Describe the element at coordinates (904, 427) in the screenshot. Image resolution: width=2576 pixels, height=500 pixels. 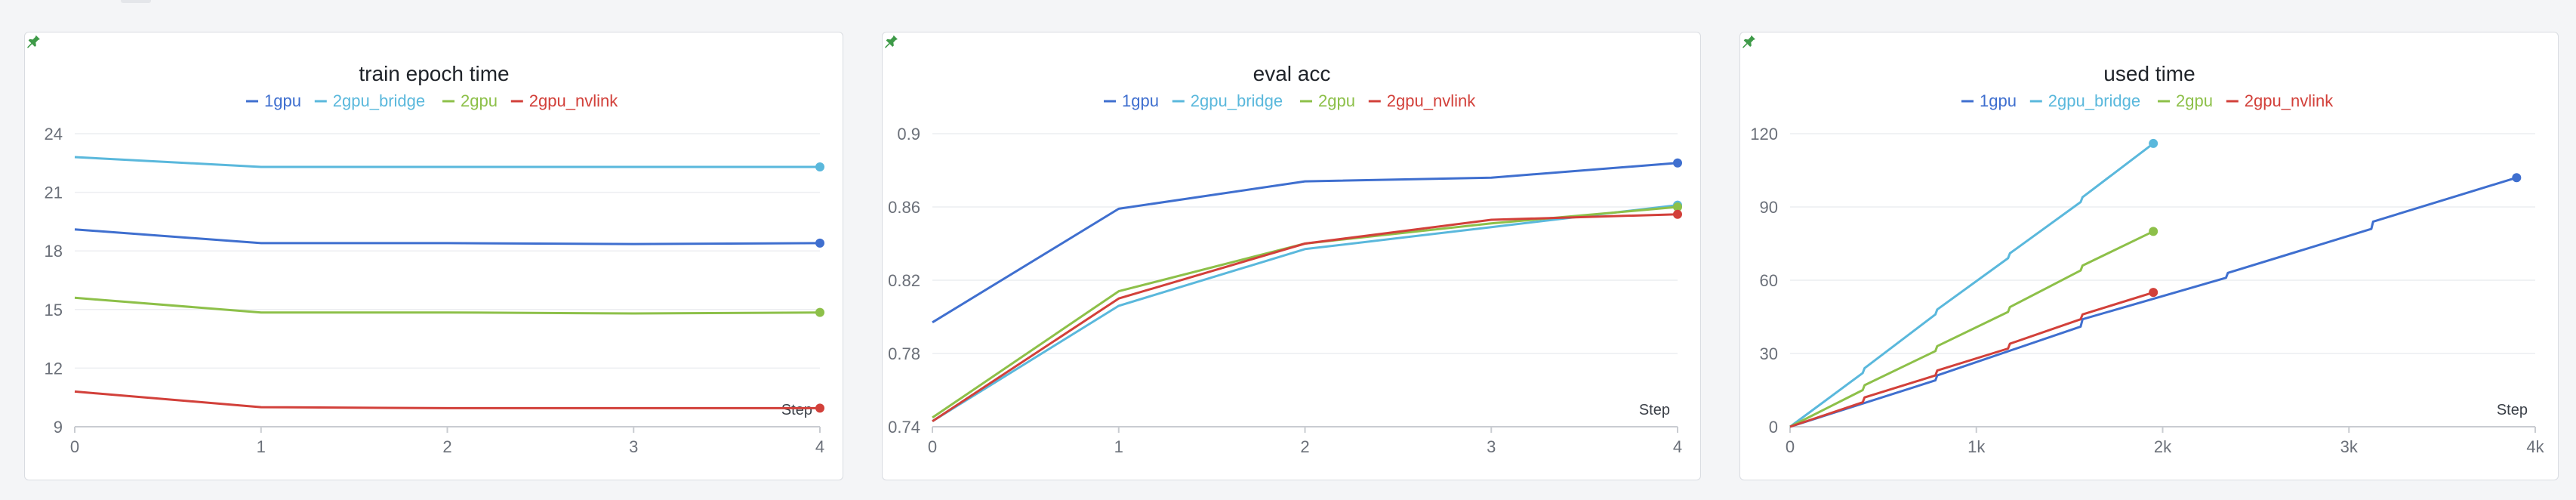
I see `y-tick-label: 0.74` at that location.